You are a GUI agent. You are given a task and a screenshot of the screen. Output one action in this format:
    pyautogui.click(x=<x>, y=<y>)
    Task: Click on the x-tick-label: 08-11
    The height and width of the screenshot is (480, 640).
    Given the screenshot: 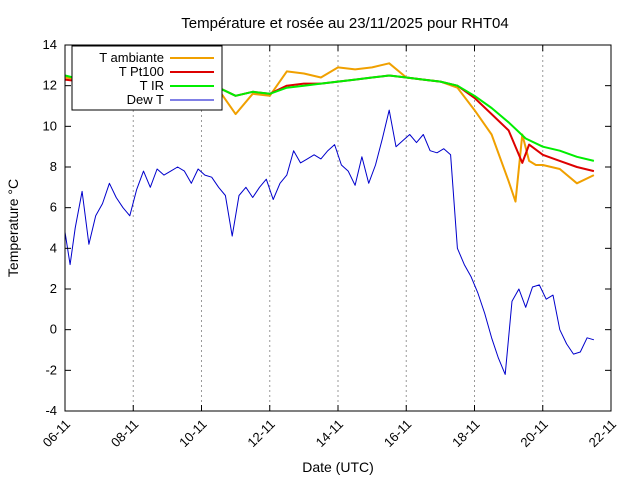 What is the action you would take?
    pyautogui.click(x=124, y=433)
    